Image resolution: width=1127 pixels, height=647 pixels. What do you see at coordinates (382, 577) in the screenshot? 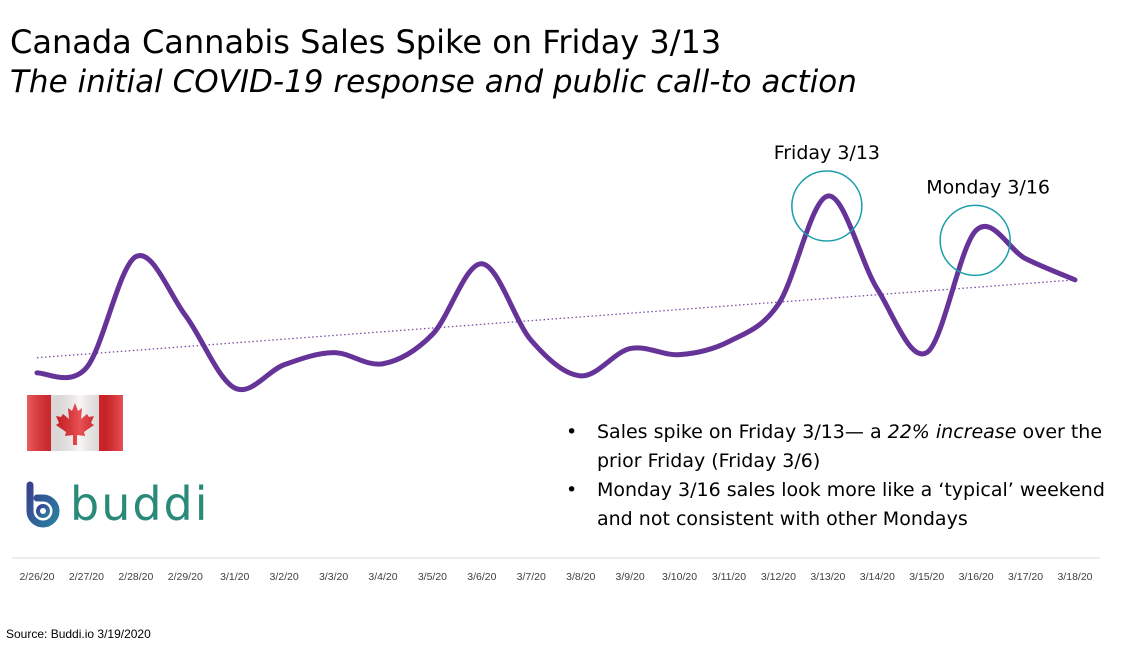
I see `x-tick-label: 3/4/20` at bounding box center [382, 577].